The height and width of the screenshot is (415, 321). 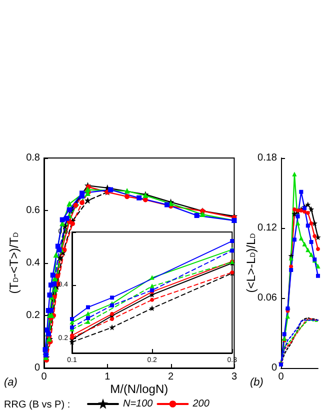 I want to click on y-tick-label: 0.06, so click(x=268, y=298).